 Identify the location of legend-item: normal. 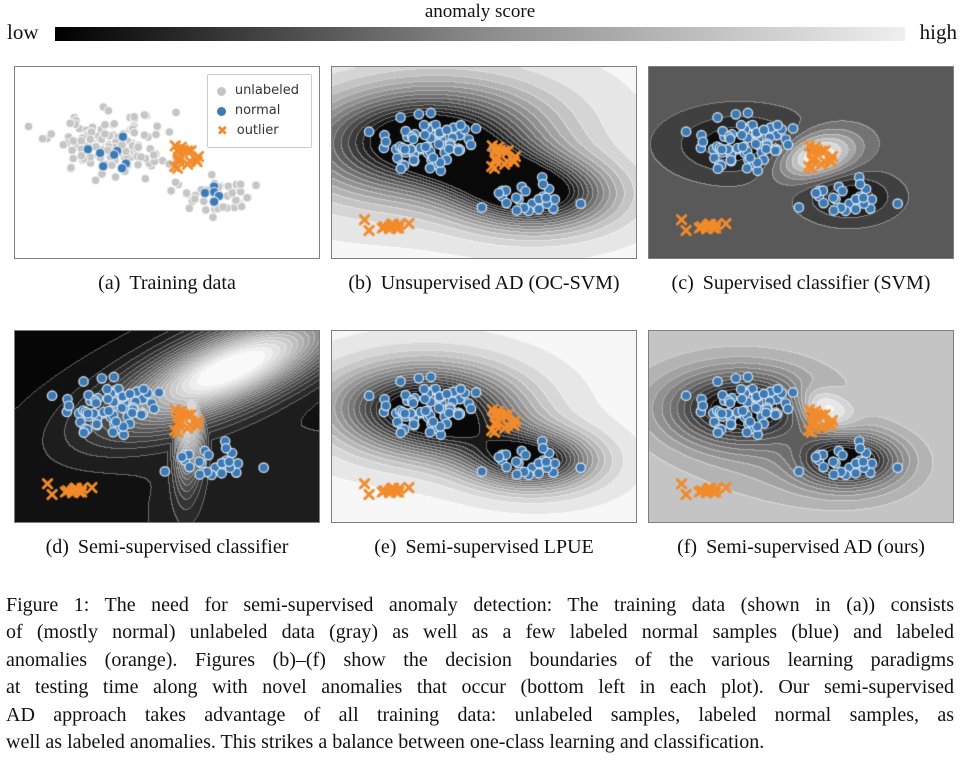
(257, 111).